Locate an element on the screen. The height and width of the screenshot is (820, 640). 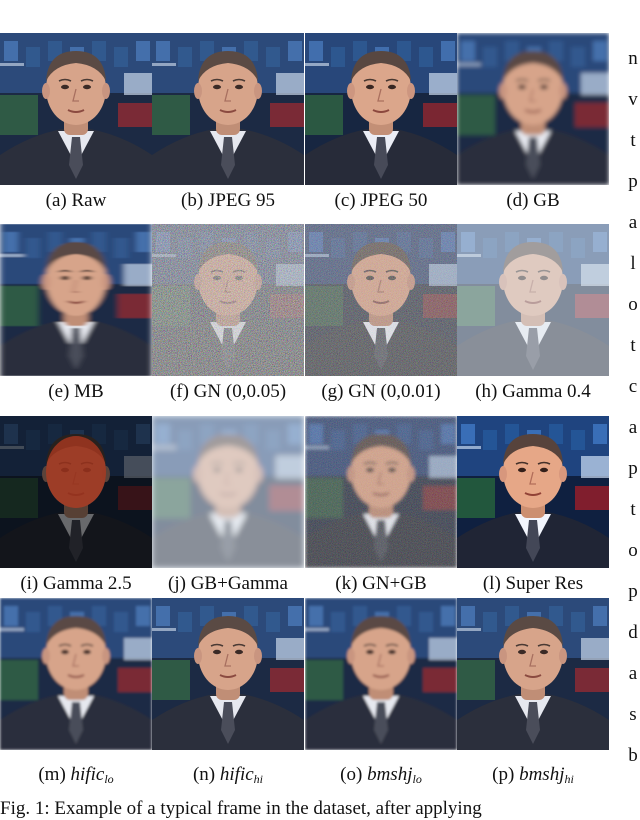
panel-caption: (g) GN (0,0.01) is located at coordinates (381, 391).